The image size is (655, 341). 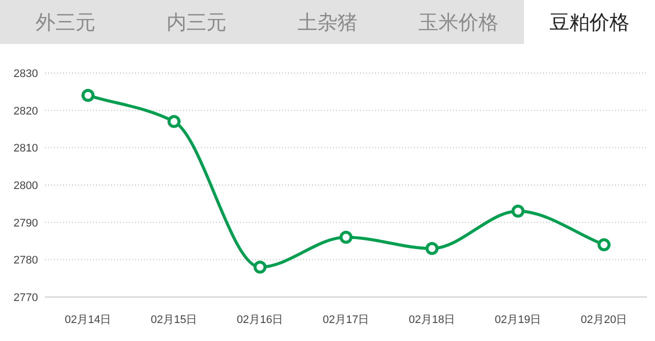 What do you see at coordinates (66, 23) in the screenshot?
I see `text: 外三元` at bounding box center [66, 23].